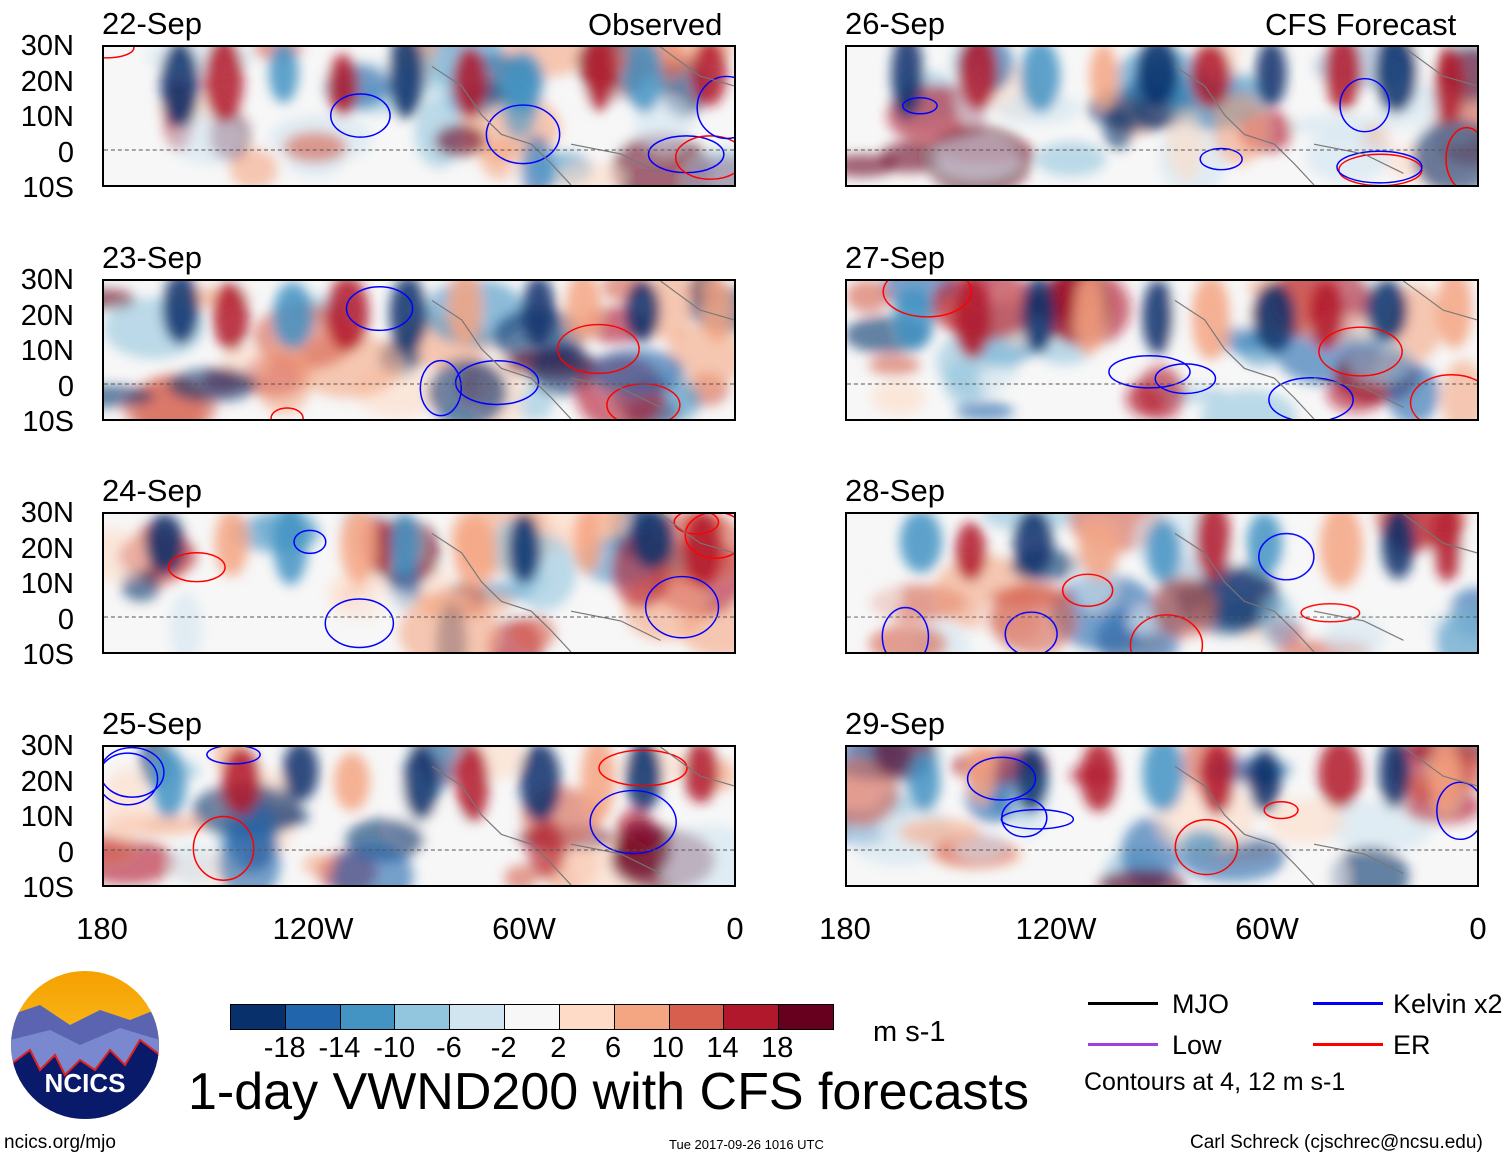 The height and width of the screenshot is (1159, 1510). Describe the element at coordinates (608, 1092) in the screenshot. I see `figure-title: 1-day VWND200 with CFS forecasts` at that location.